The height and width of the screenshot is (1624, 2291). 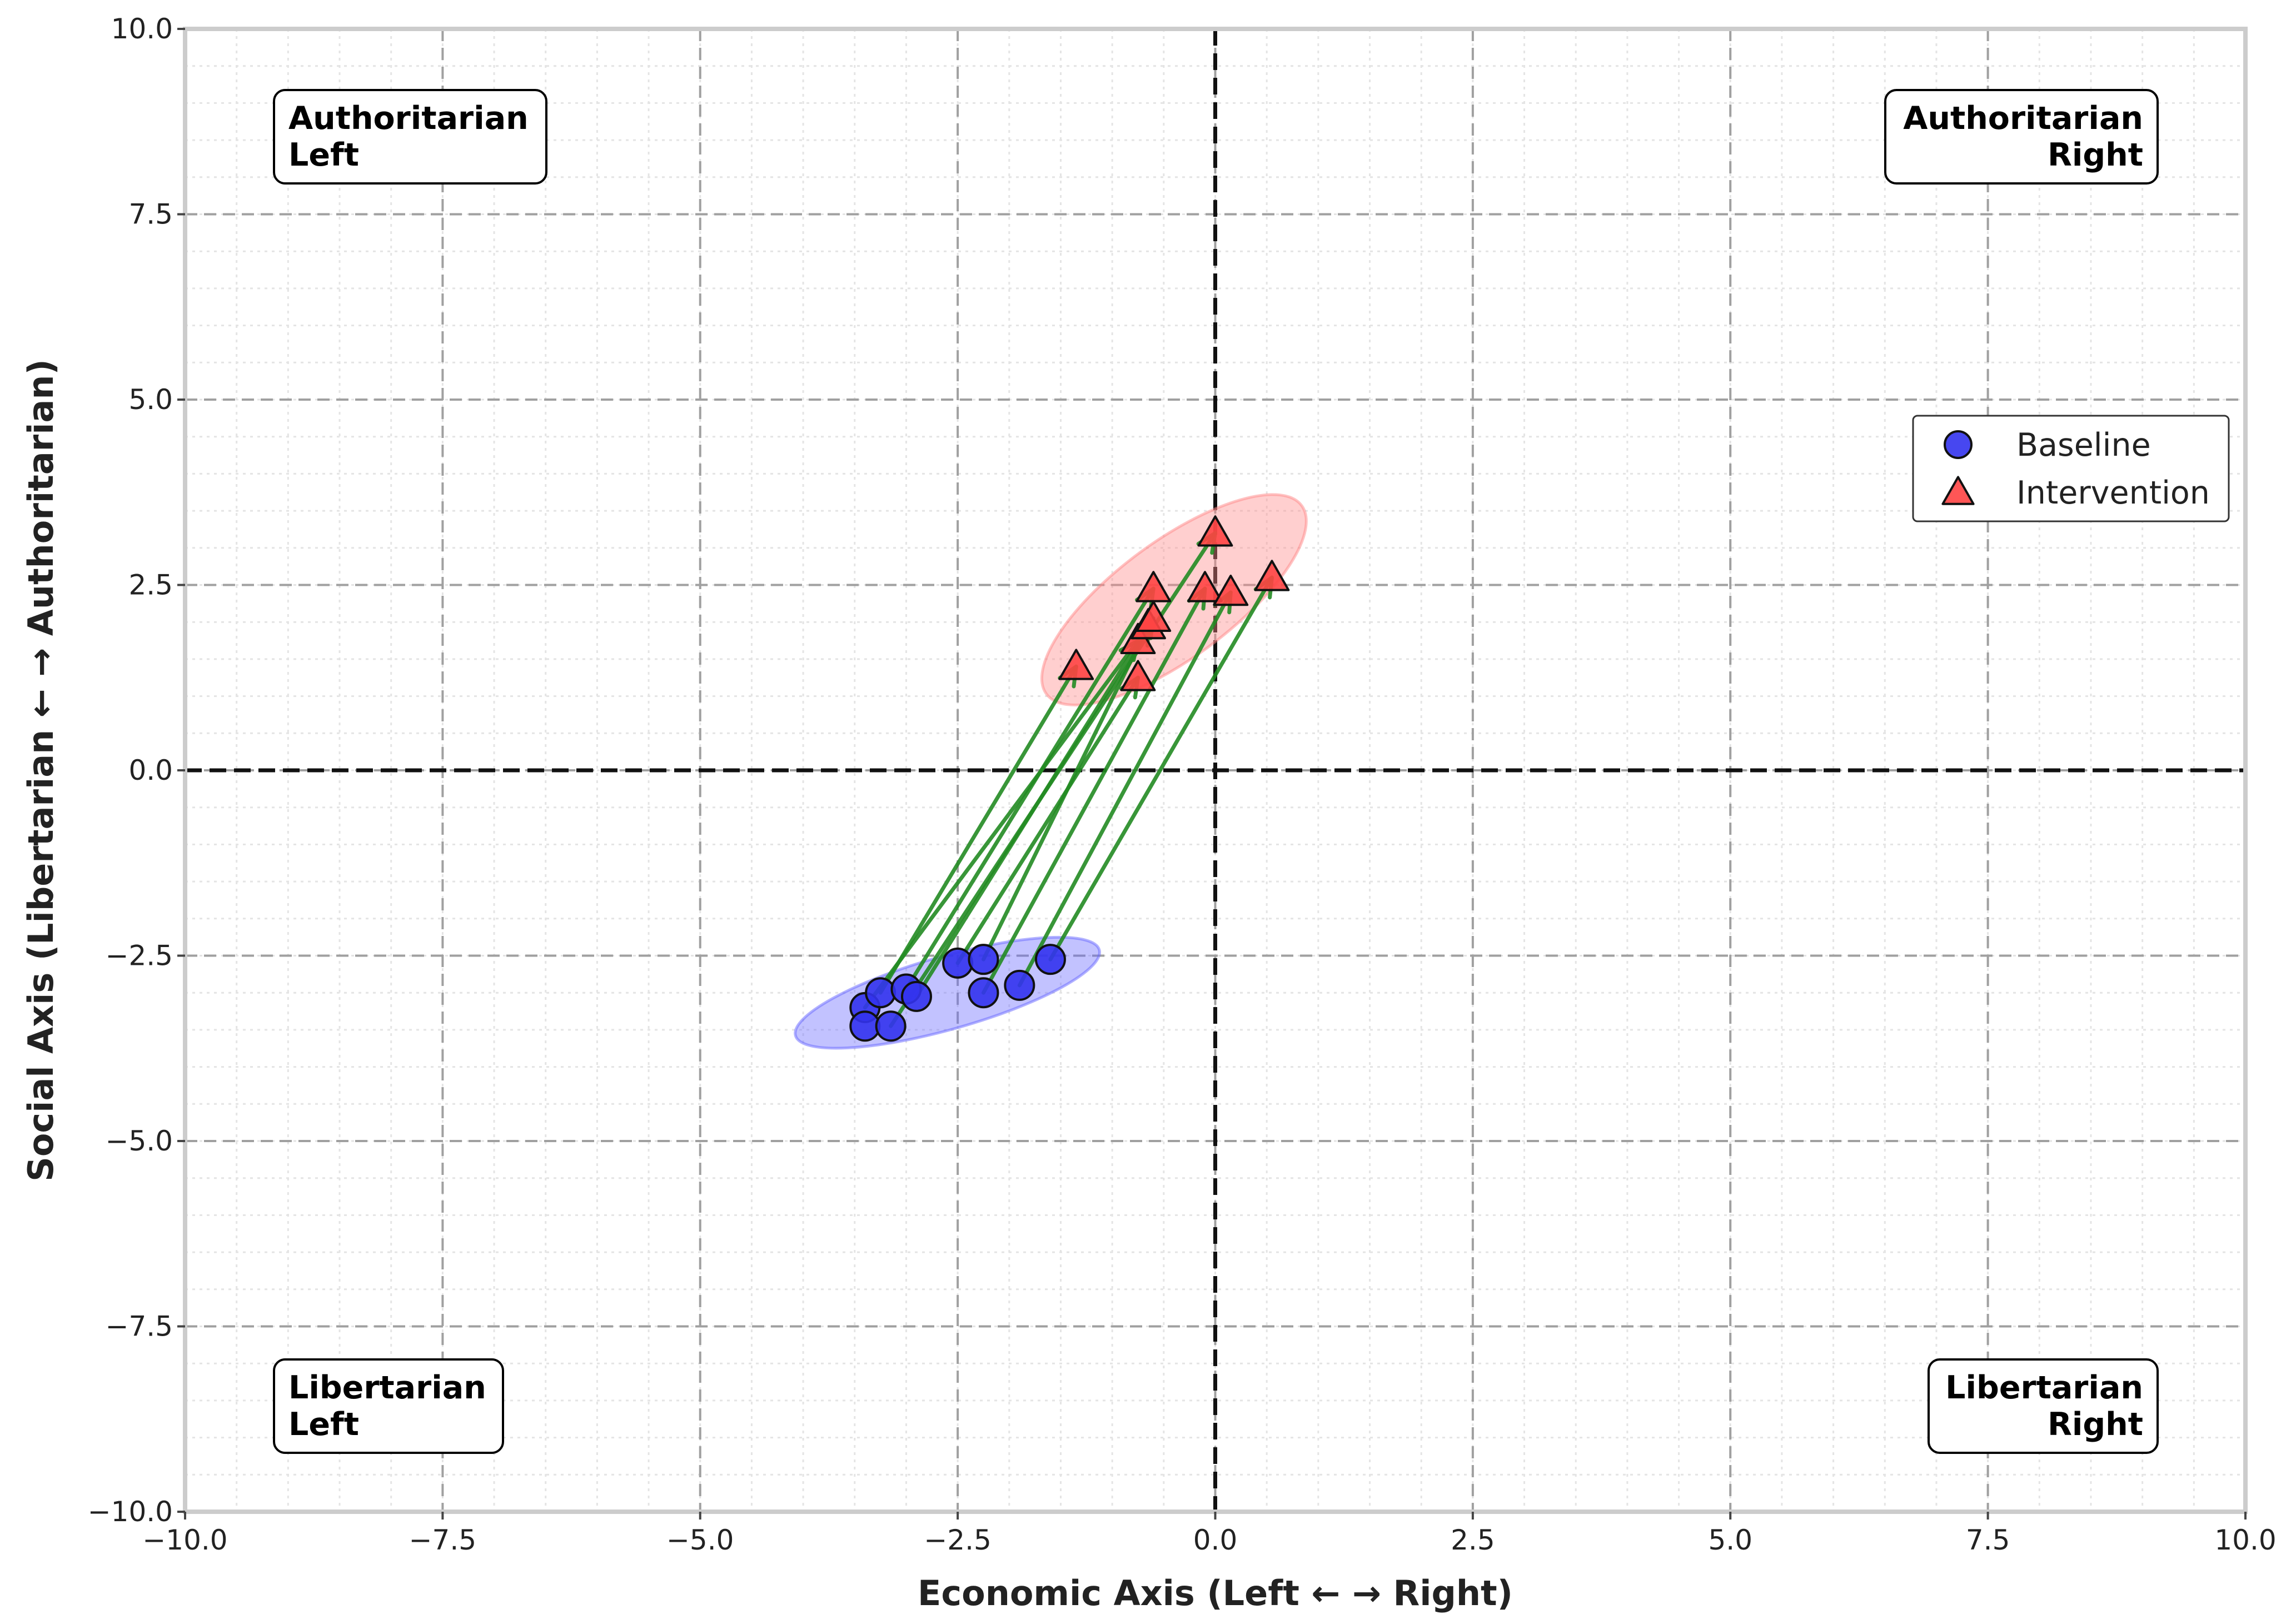 What do you see at coordinates (2245, 1540) in the screenshot?
I see `x-tick-label: 10.0` at bounding box center [2245, 1540].